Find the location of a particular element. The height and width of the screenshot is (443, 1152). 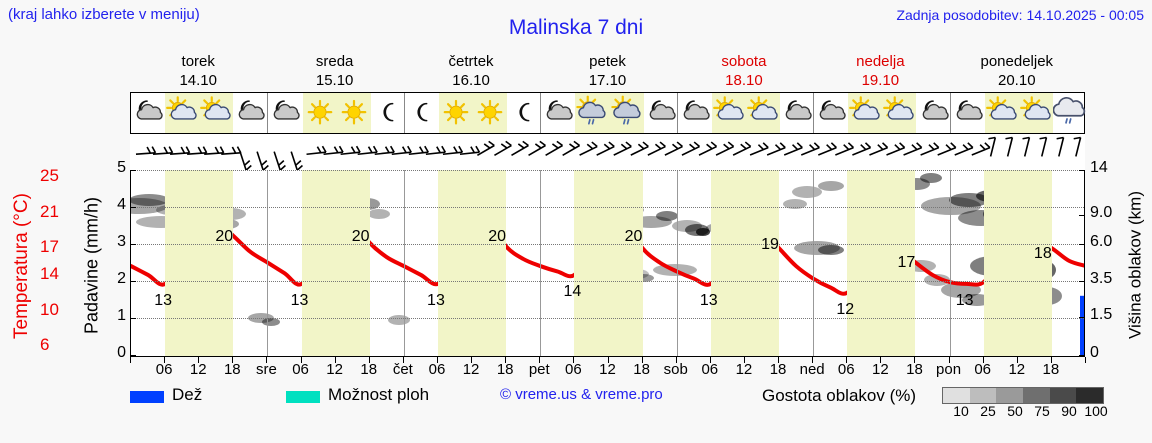

precipitation-tick-label: 0 is located at coordinates (121, 352).